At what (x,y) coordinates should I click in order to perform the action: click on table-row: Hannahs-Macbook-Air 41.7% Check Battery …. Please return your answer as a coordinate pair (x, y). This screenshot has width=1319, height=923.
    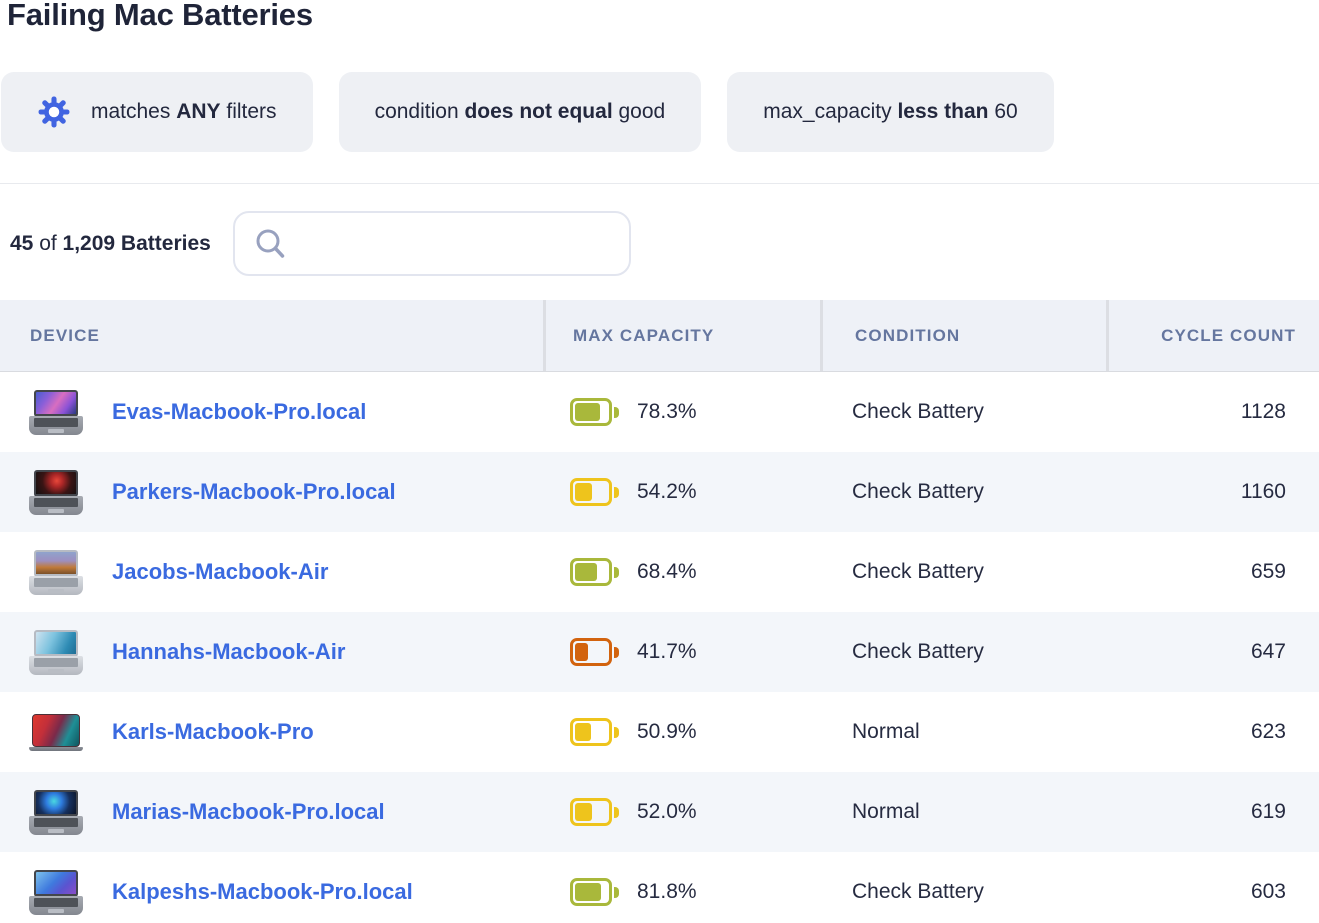
    Looking at the image, I should click on (659, 652).